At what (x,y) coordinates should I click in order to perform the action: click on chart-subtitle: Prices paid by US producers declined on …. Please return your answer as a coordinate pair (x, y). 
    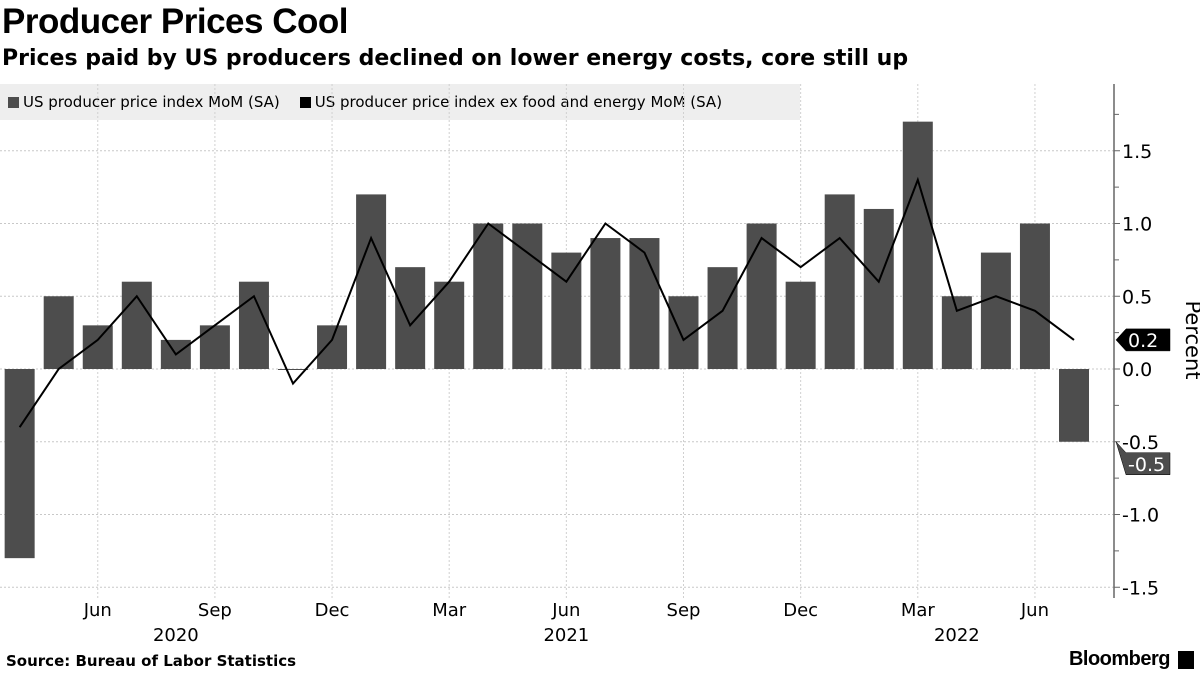
    Looking at the image, I should click on (455, 58).